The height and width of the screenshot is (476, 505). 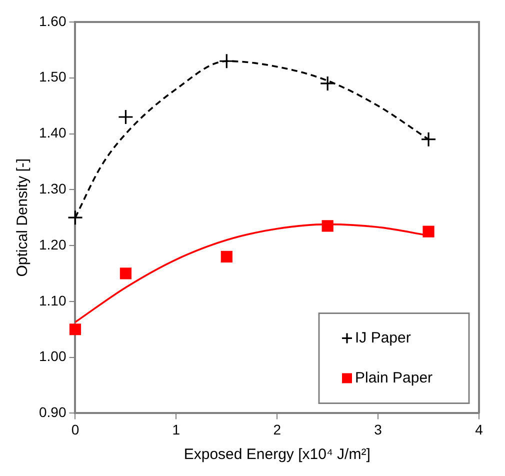 I want to click on legend-label: Plain Paper, so click(x=394, y=377).